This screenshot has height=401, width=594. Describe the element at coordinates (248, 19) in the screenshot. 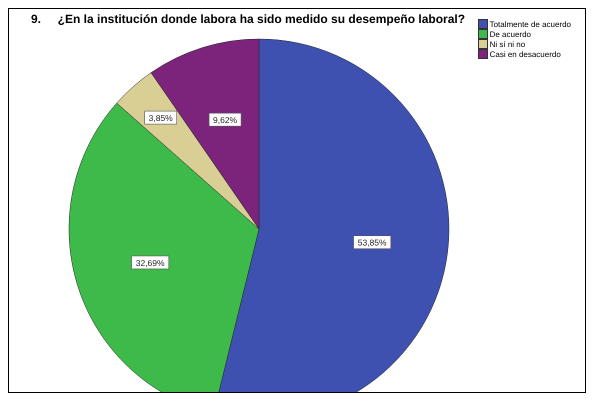

I see `chart-title: 9. ¿En la institución donde labora ha sido medido su desempeño laboral?` at that location.